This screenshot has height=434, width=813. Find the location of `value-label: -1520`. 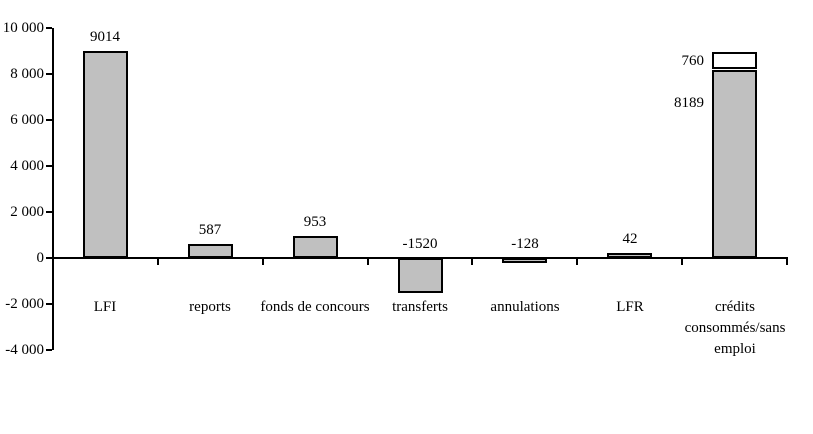

value-label: -1520 is located at coordinates (420, 244).